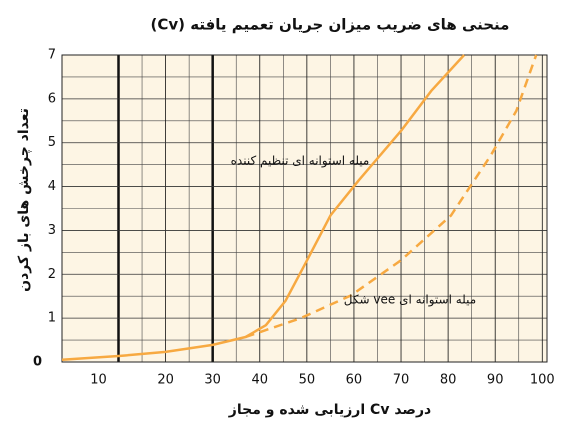  Describe the element at coordinates (448, 380) in the screenshot. I see `x-tick-label: 80` at that location.